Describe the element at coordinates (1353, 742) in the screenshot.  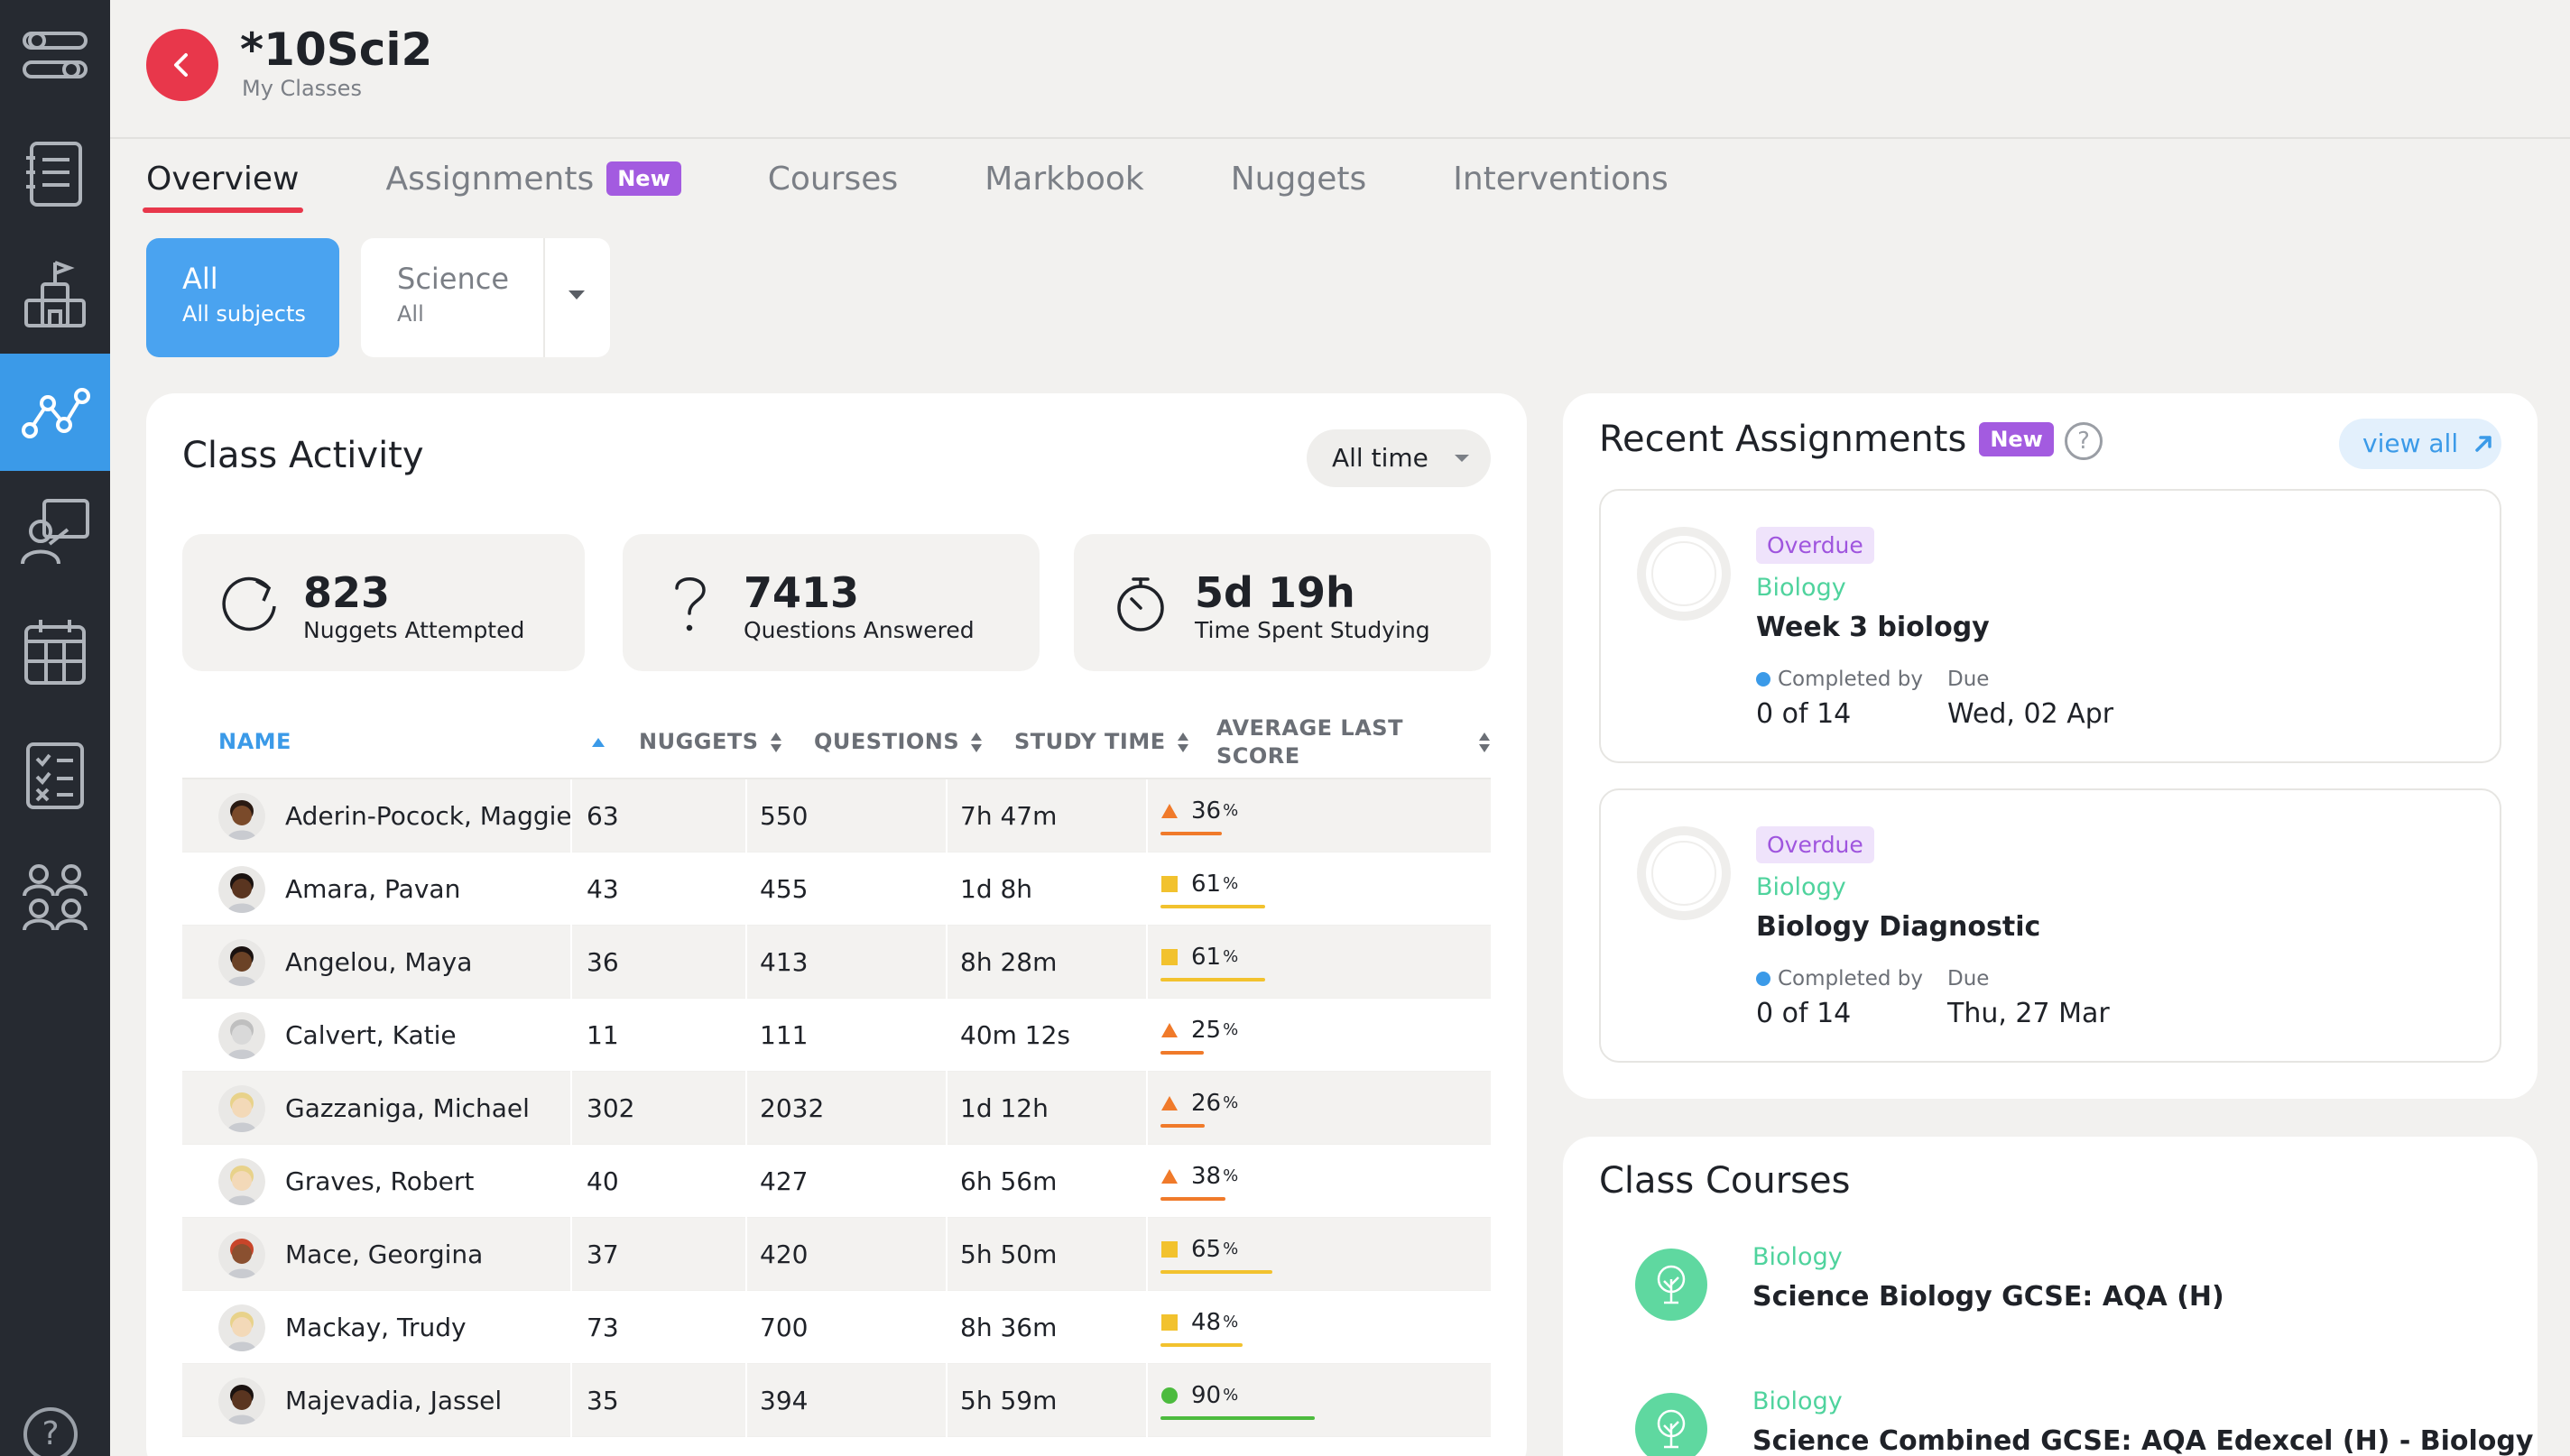
I see `column-header-average-score: AVERAGE LAST SCORE` at that location.